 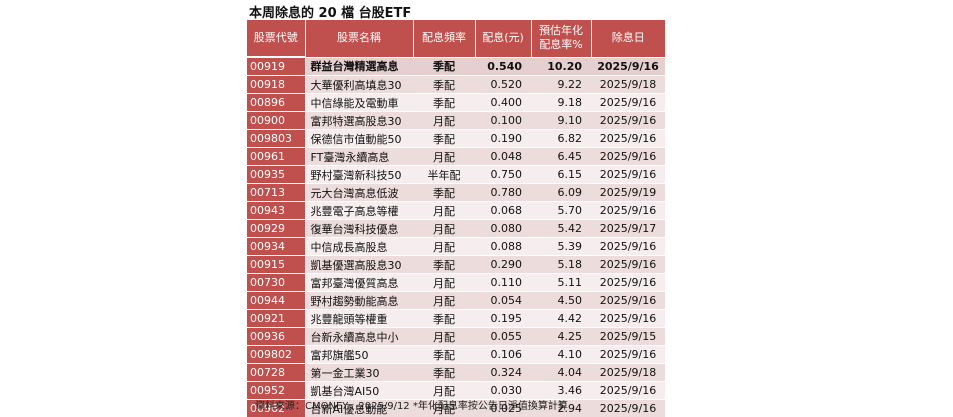 I want to click on cell-name: 富邦旗艦50, so click(x=359, y=355).